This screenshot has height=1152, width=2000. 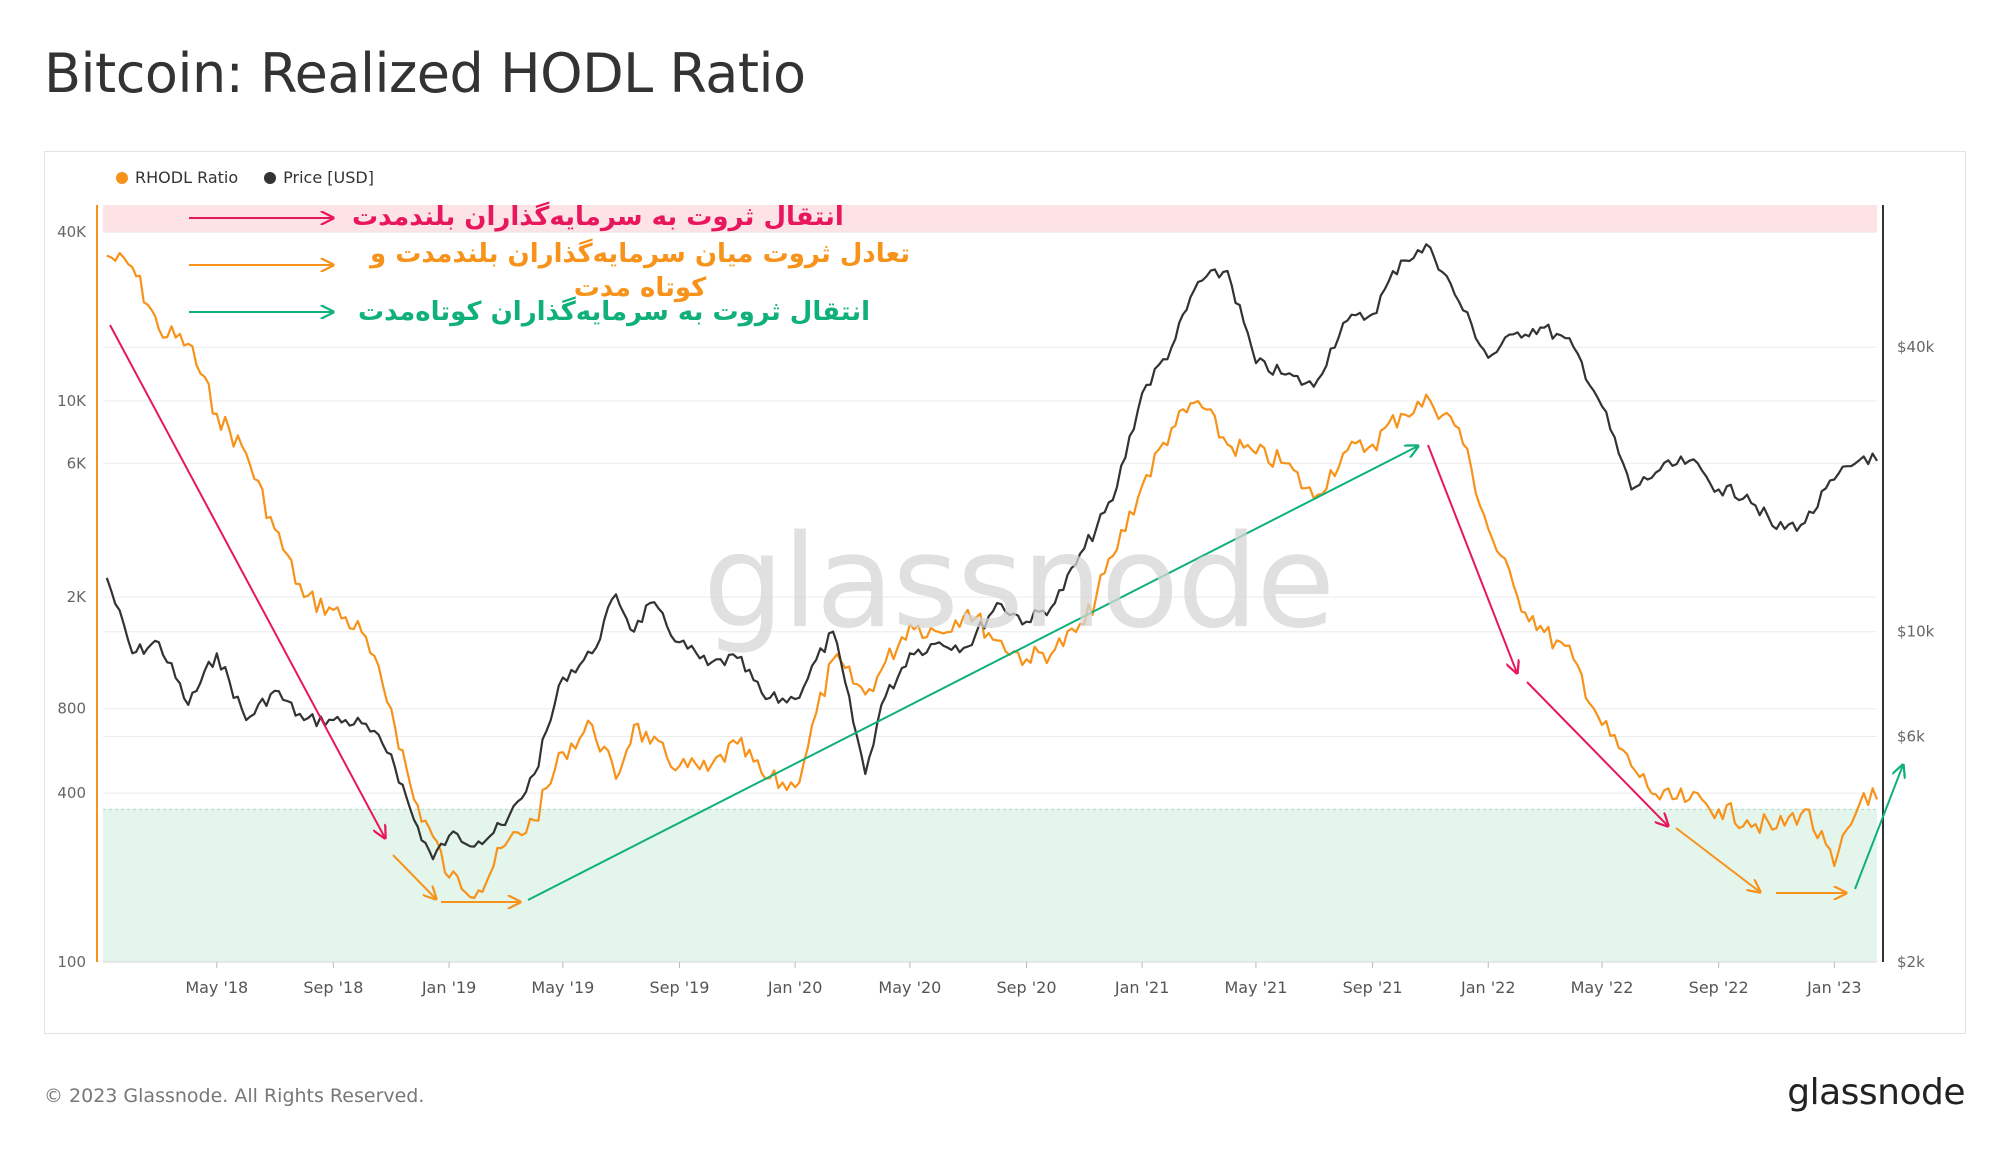 What do you see at coordinates (1719, 987) in the screenshot?
I see `x-tick-label: Sep '22` at bounding box center [1719, 987].